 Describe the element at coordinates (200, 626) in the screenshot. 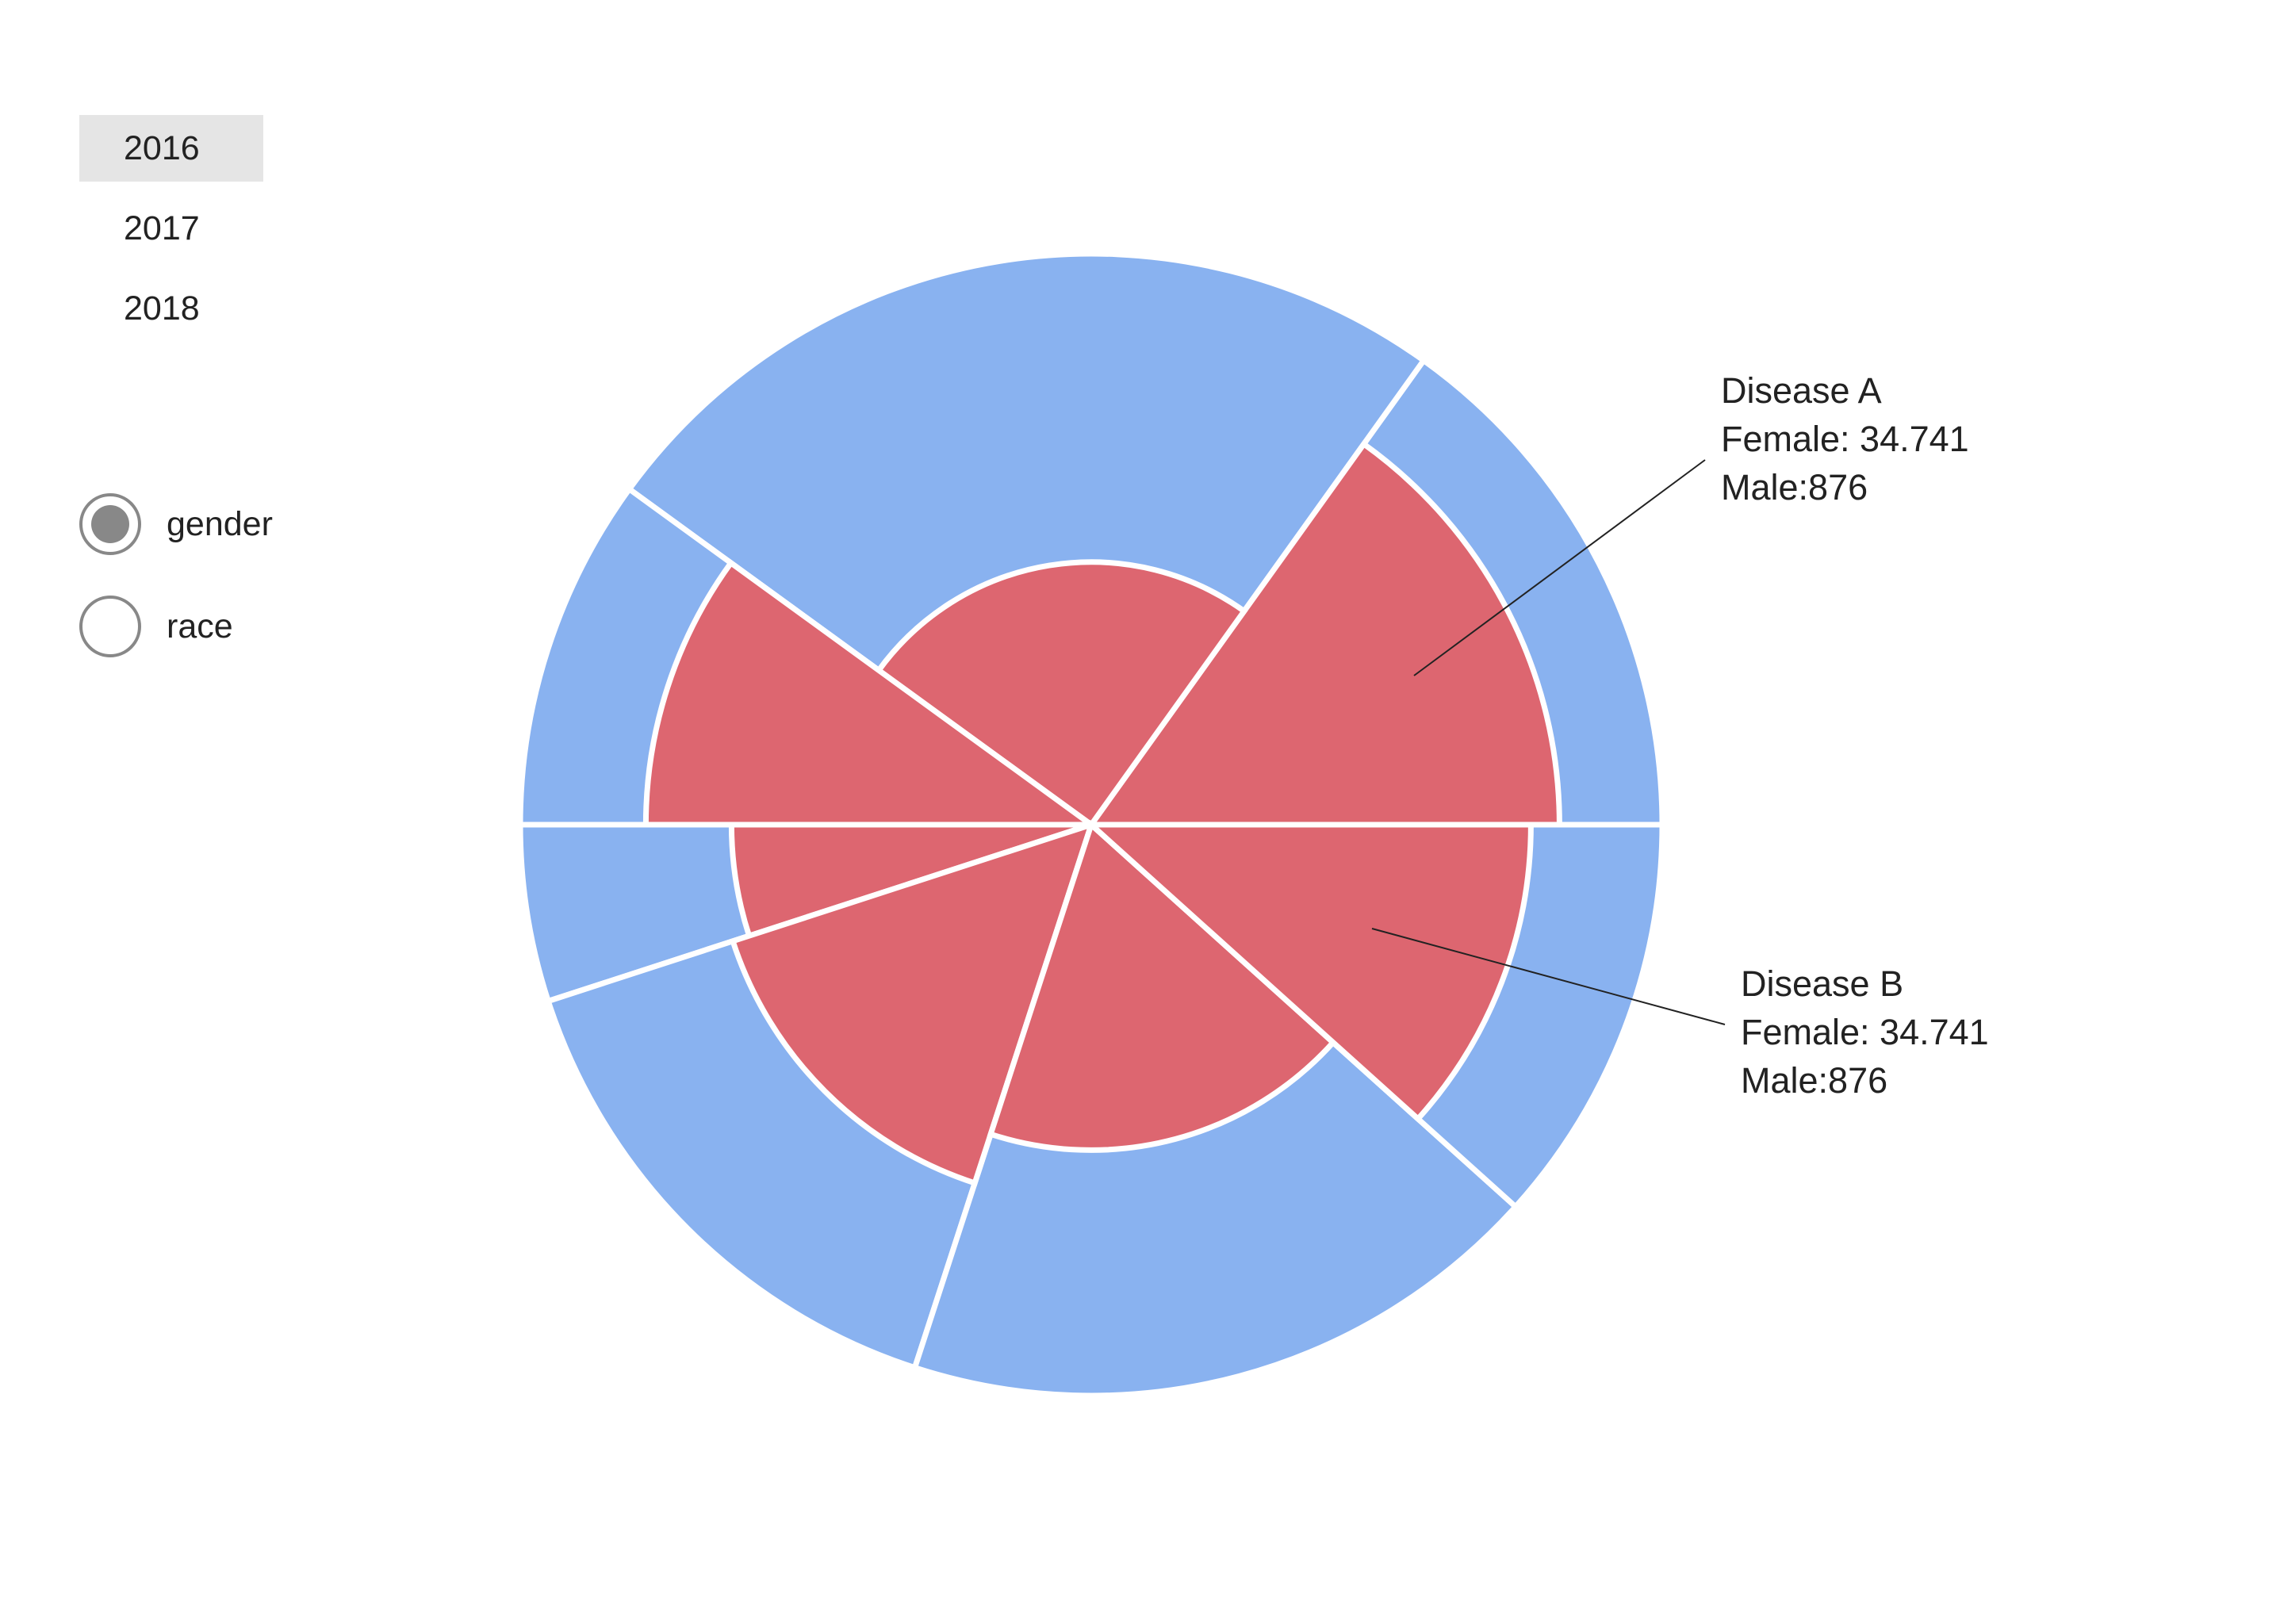

I see `race-label: race` at that location.